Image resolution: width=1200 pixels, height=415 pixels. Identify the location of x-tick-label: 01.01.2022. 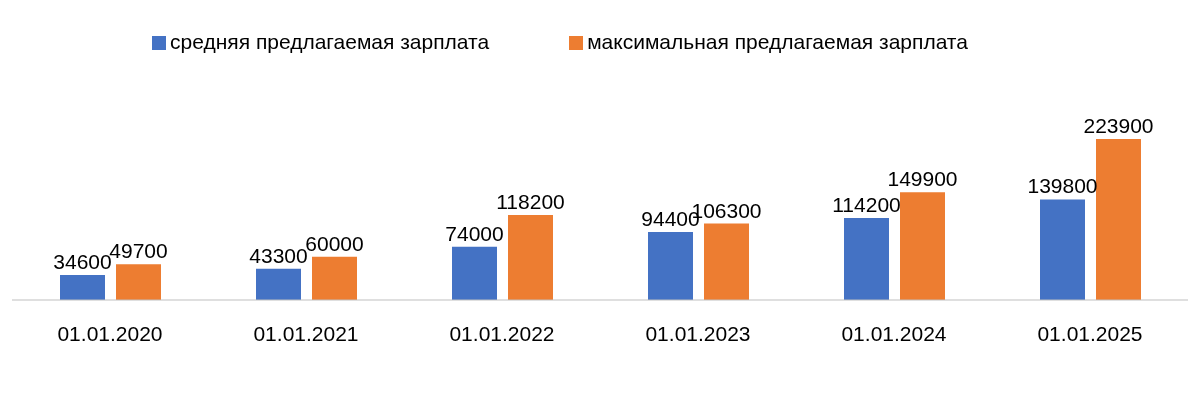
(502, 333).